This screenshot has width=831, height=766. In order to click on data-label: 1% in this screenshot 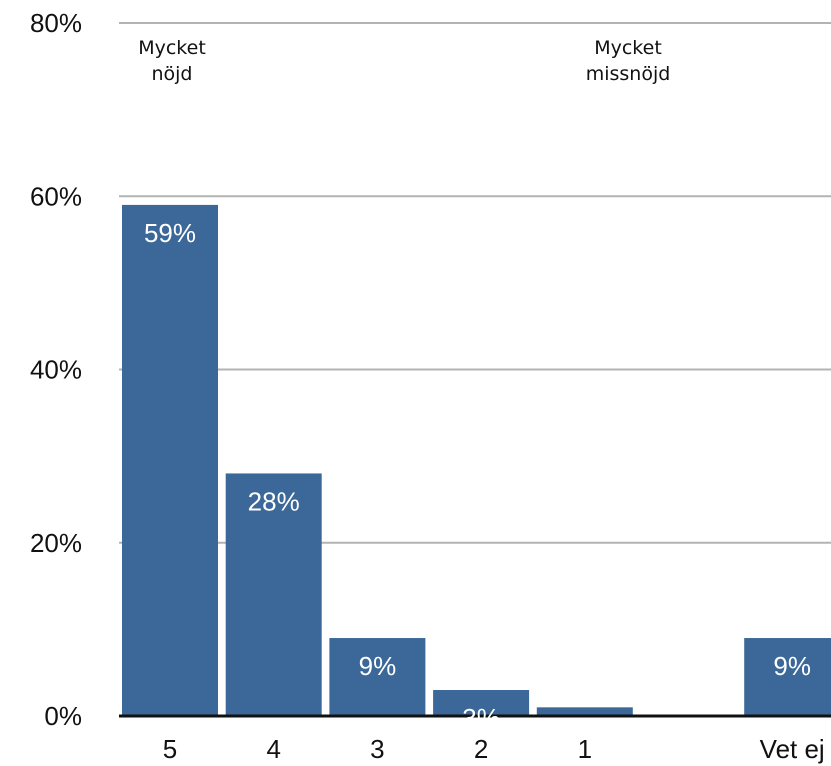, I will do `click(585, 735)`.